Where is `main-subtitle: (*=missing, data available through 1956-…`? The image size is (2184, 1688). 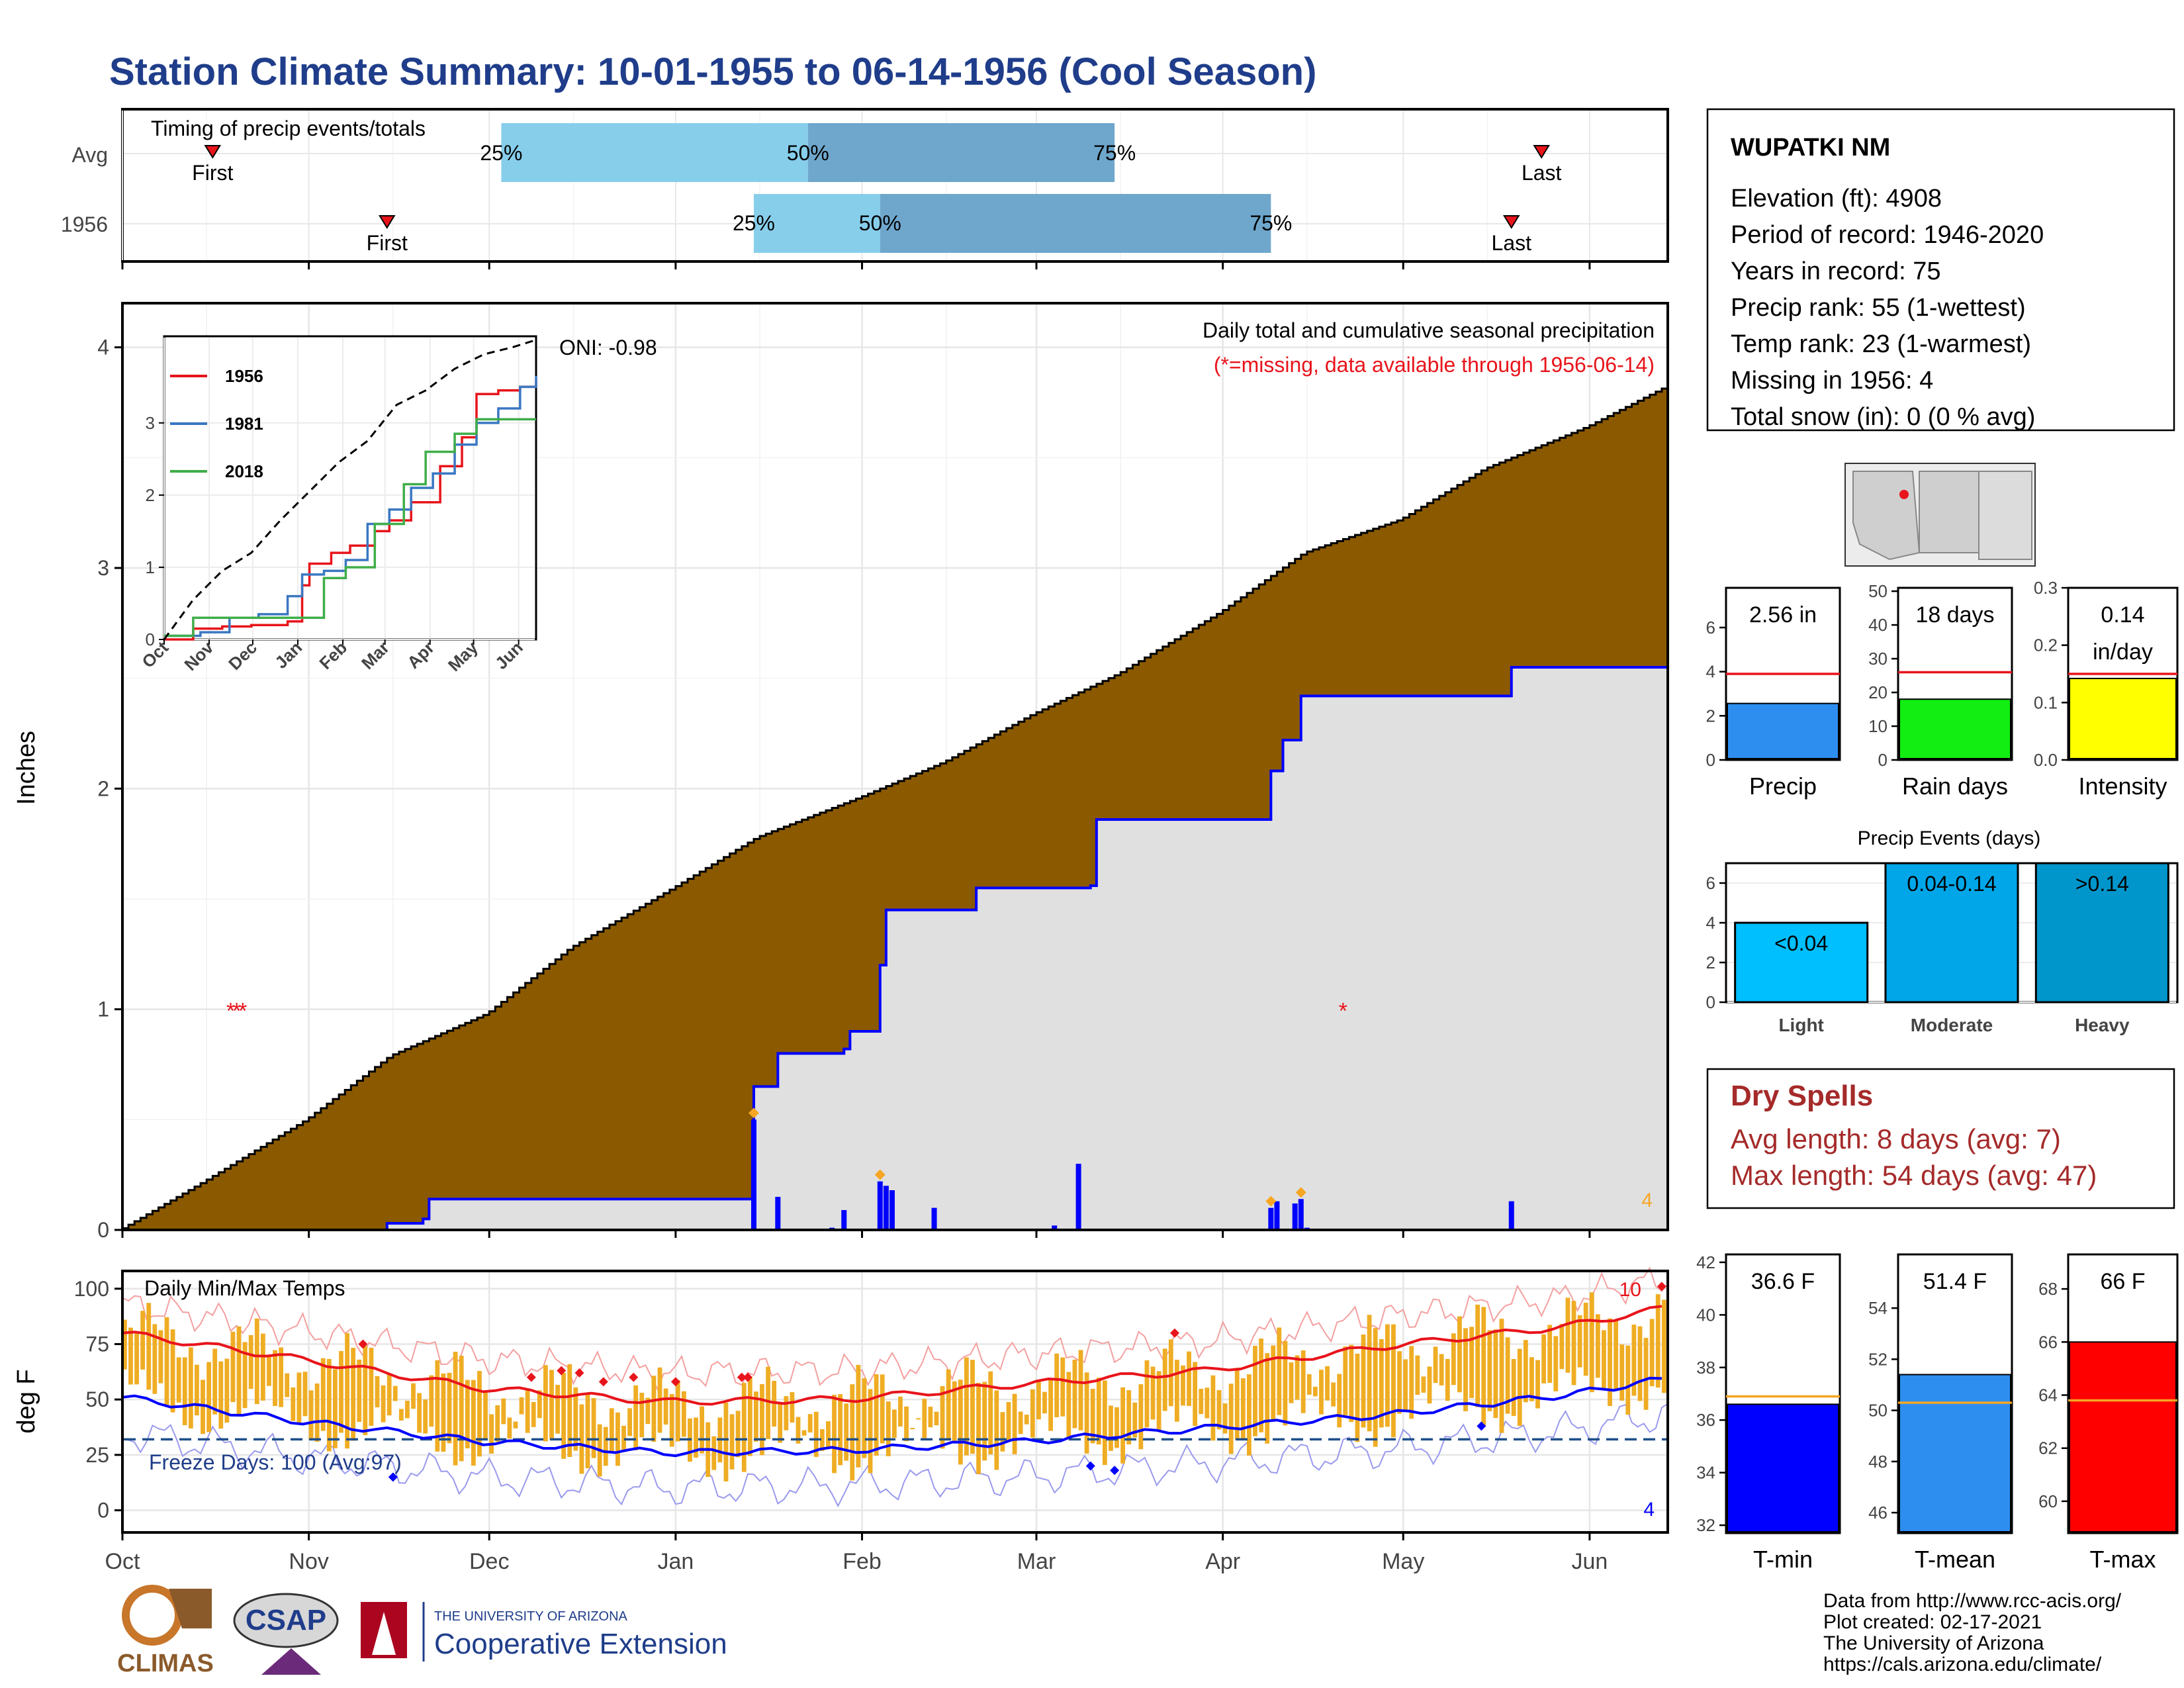 main-subtitle: (*=missing, data available through 1956-… is located at coordinates (1434, 365).